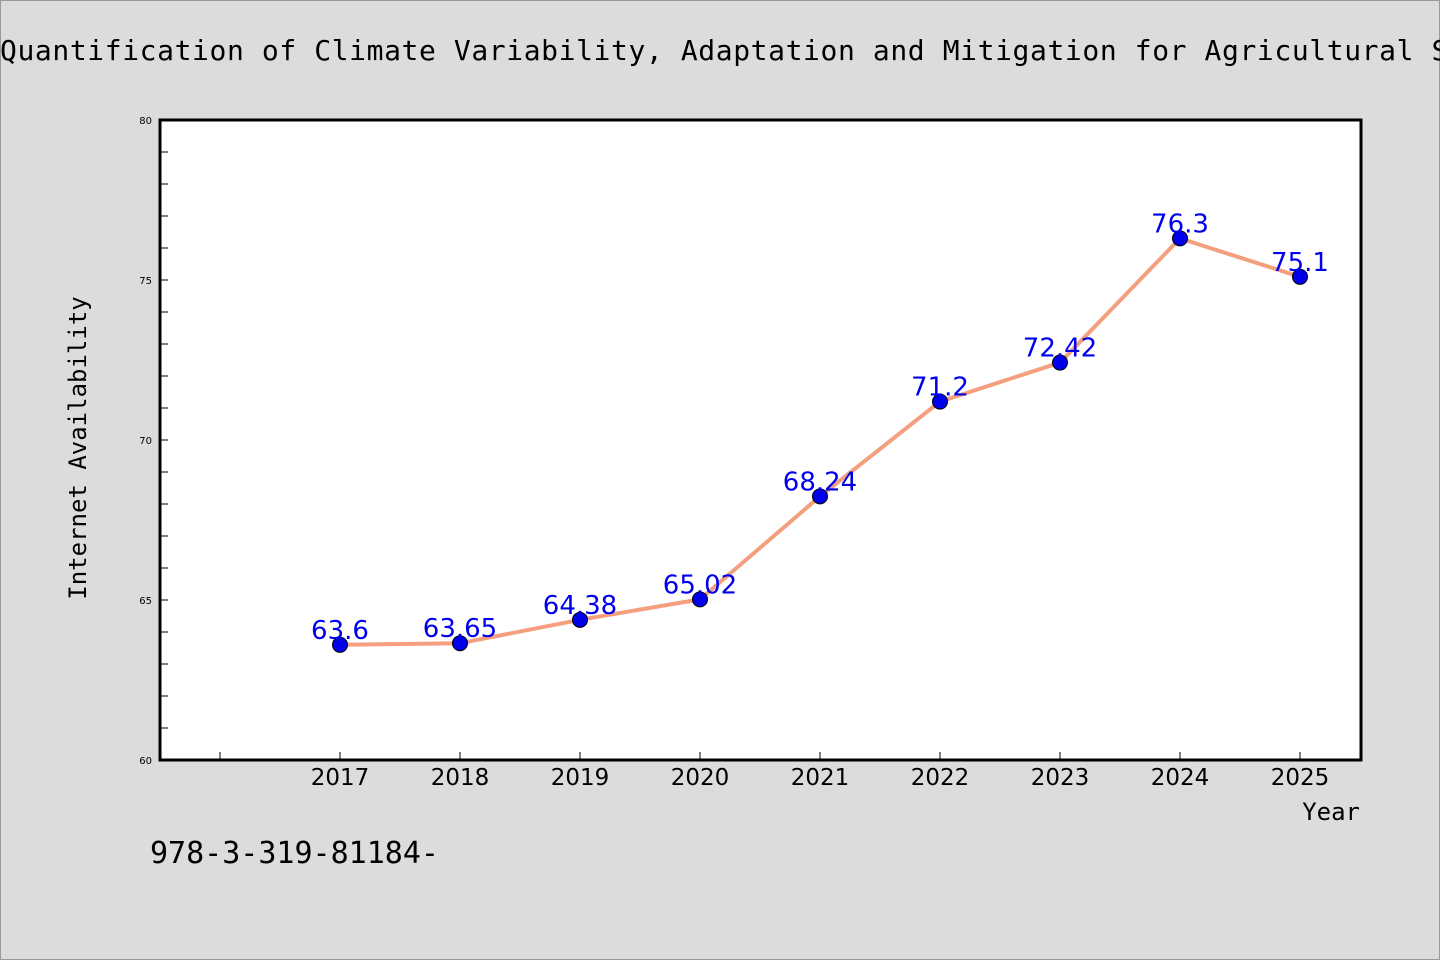 The height and width of the screenshot is (960, 1440). What do you see at coordinates (700, 585) in the screenshot?
I see `data-label: 65.02` at bounding box center [700, 585].